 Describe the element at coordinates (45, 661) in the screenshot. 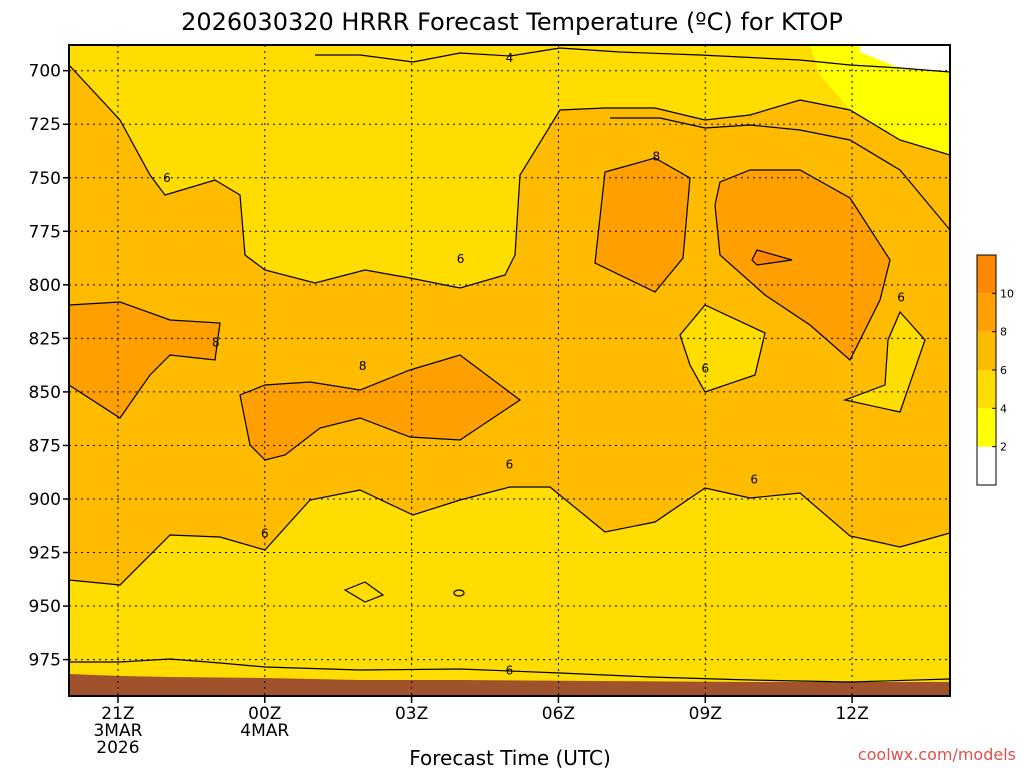

I see `y-tick-label: 975` at that location.